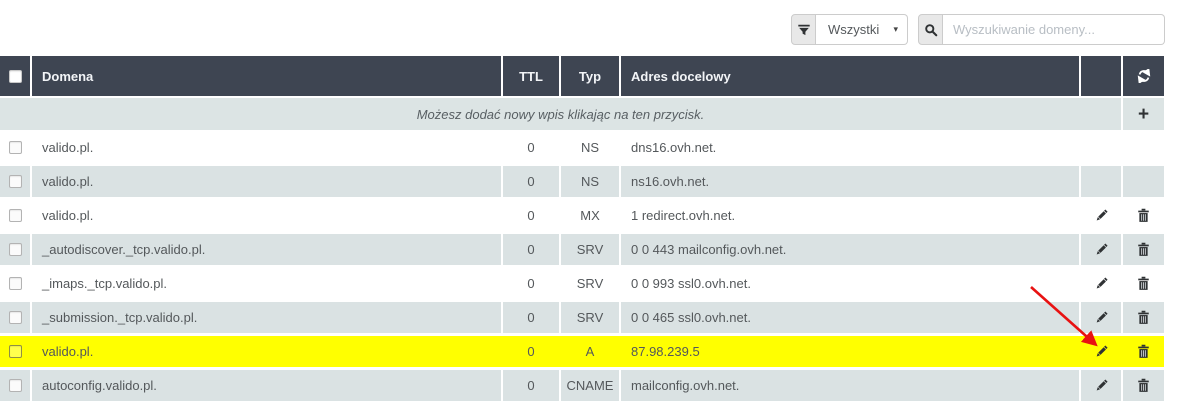 Image resolution: width=1184 pixels, height=414 pixels. I want to click on select-all-checkbox, so click(15, 76).